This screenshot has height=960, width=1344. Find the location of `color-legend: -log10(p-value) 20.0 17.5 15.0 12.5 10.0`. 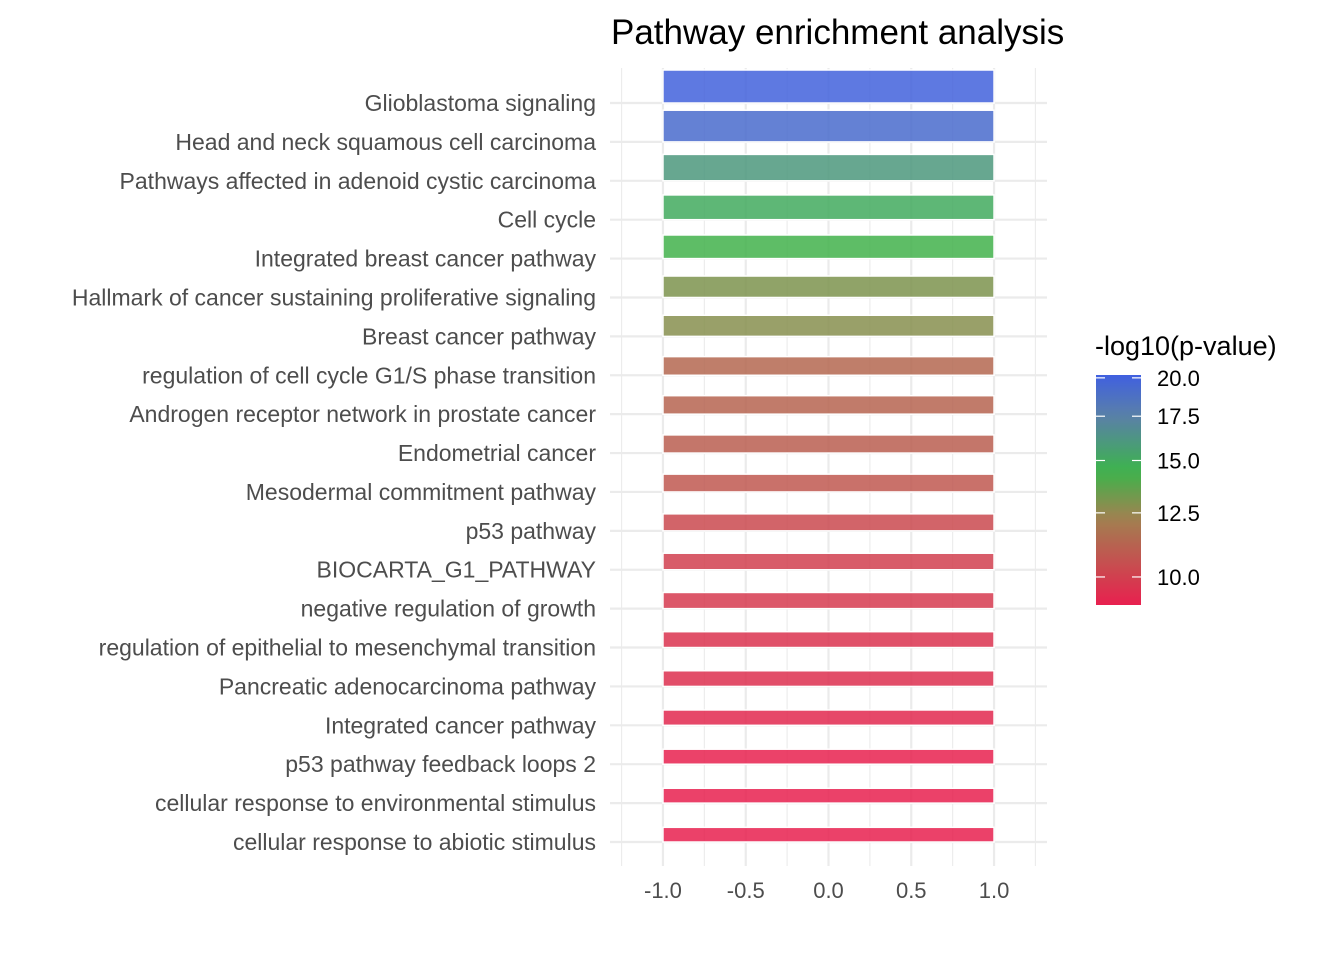

color-legend: -log10(p-value) 20.0 17.5 15.0 12.5 10.0 is located at coordinates (1186, 468).